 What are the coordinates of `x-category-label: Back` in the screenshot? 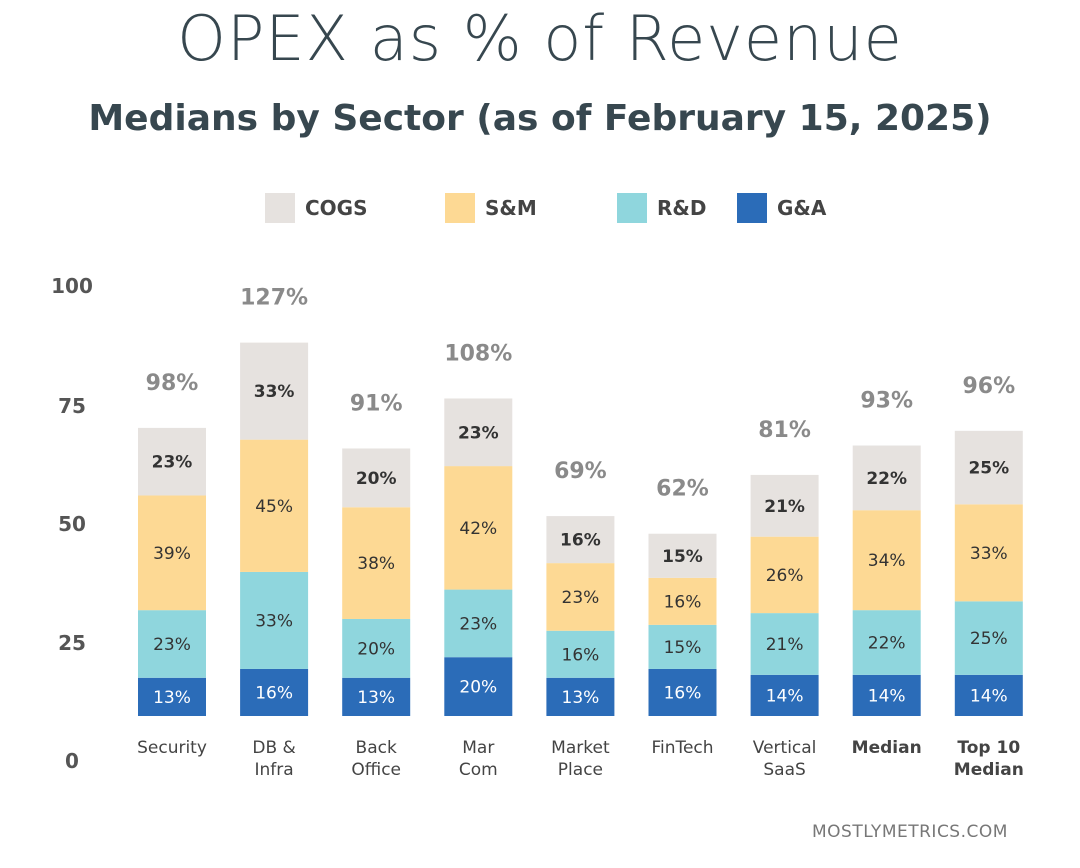 It's located at (376, 748).